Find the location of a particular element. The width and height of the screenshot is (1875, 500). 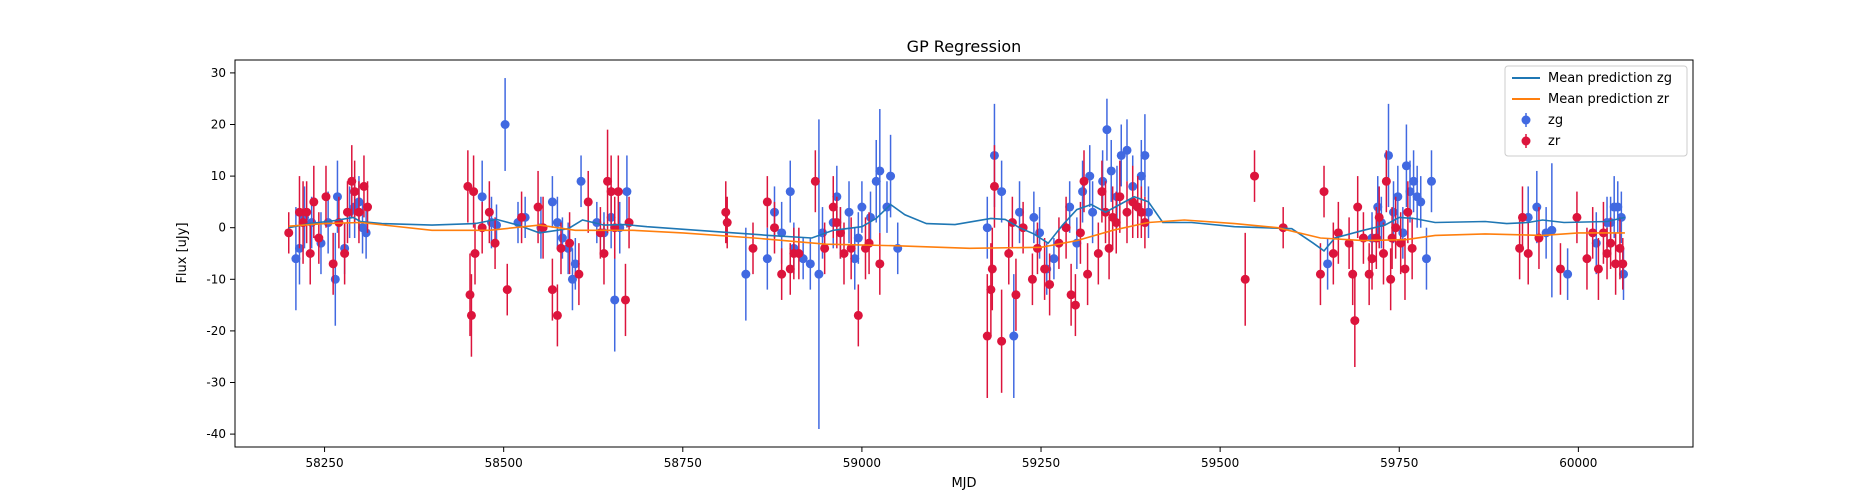

y-tick-label: -30 is located at coordinates (216, 383).